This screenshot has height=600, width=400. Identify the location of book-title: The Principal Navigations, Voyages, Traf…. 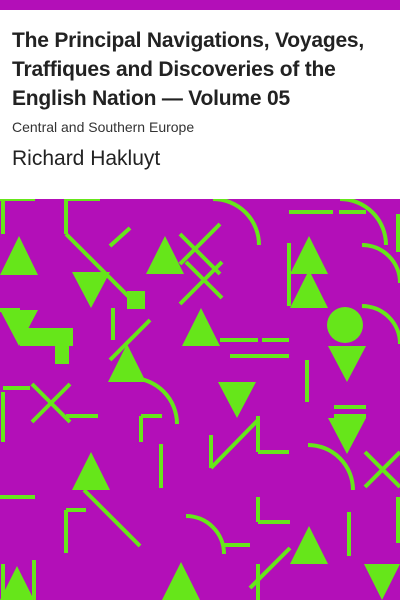
(188, 69).